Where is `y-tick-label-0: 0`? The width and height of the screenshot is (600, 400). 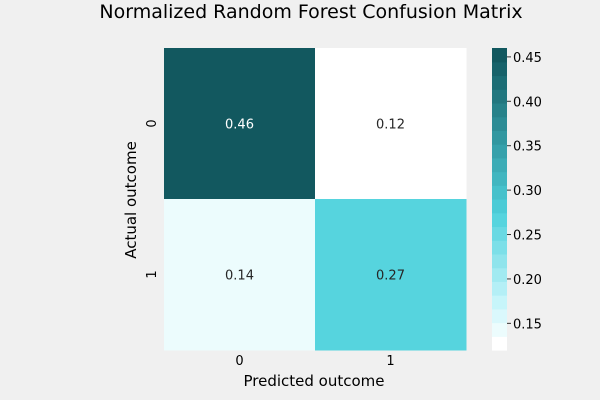 y-tick-label-0: 0 is located at coordinates (152, 123).